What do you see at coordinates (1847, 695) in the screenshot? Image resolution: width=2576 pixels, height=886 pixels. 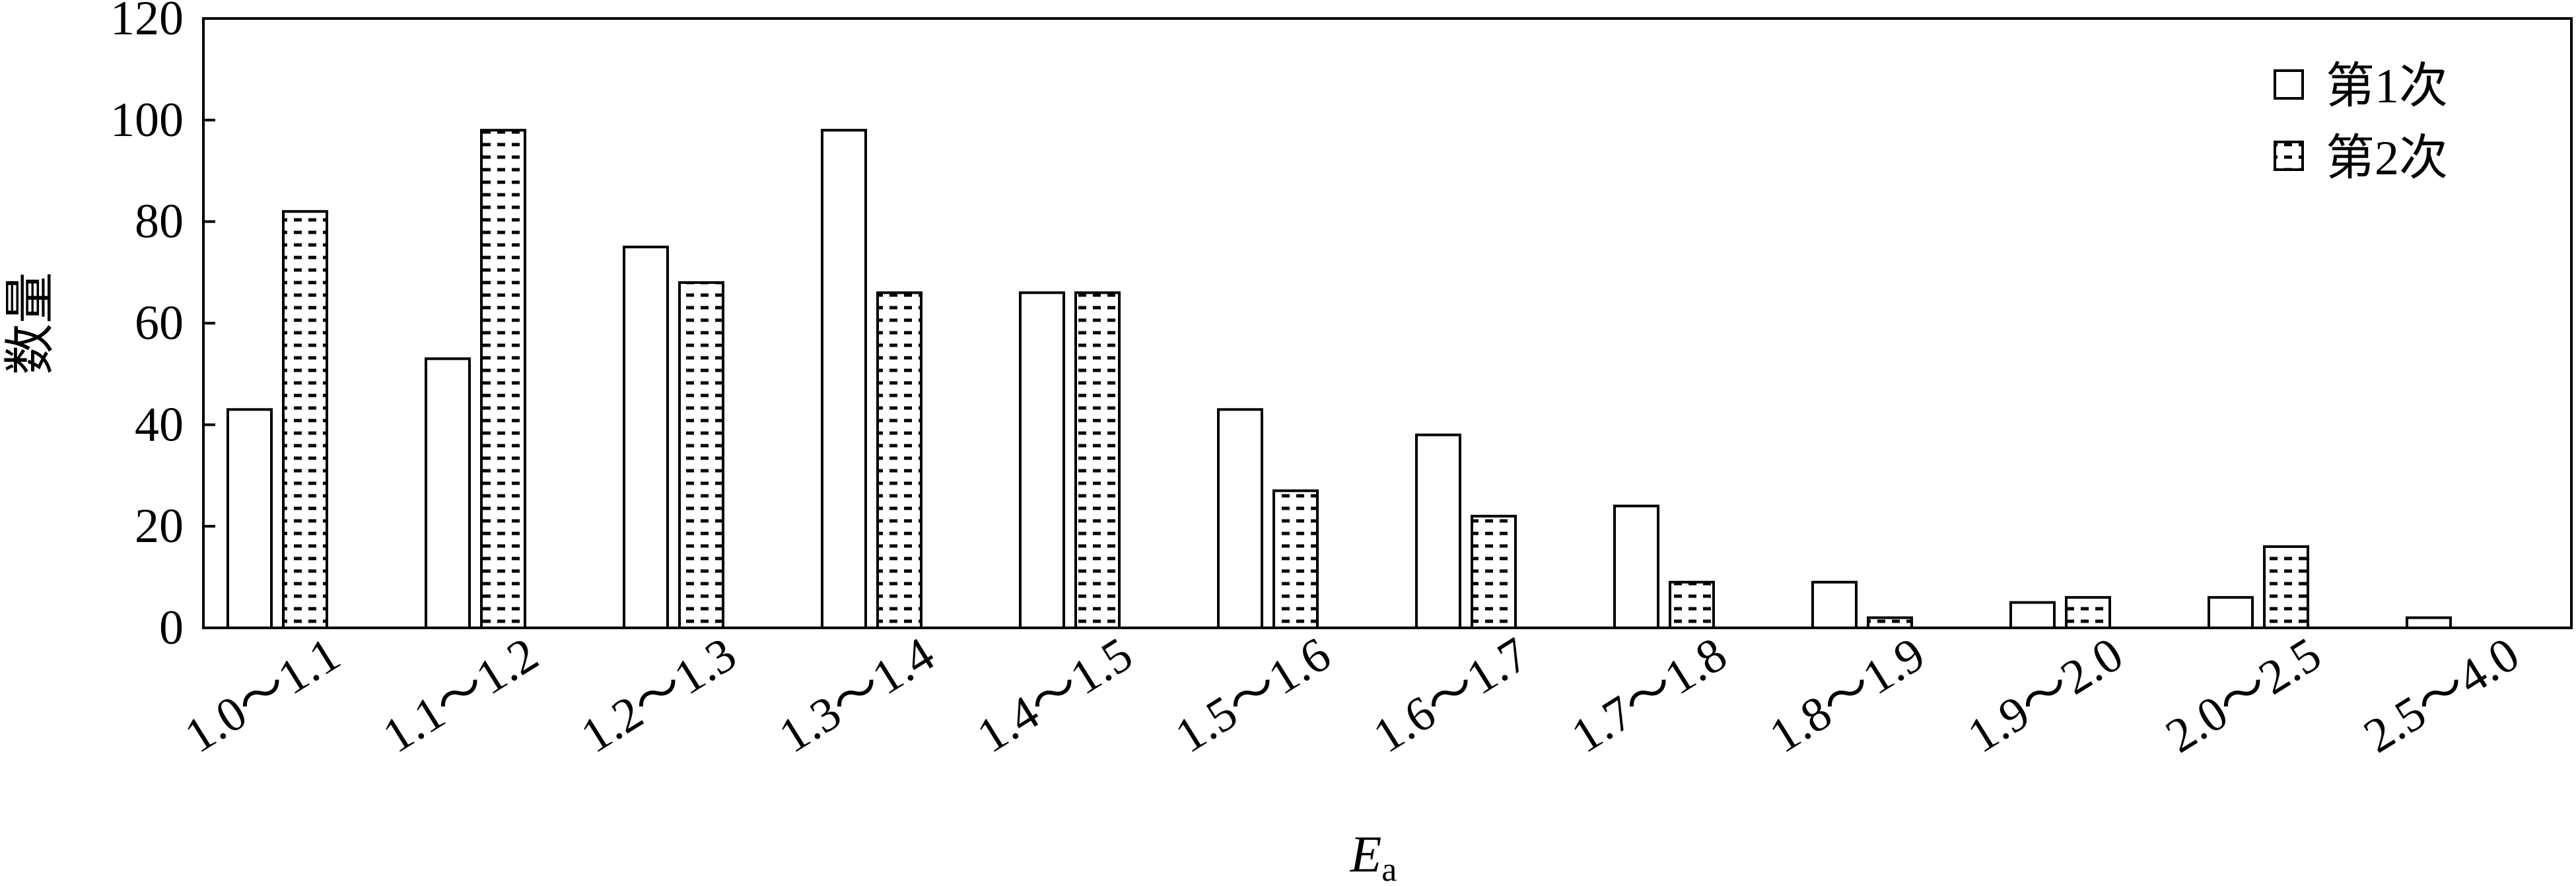 I see `x-tick-label: 1.8～1.9` at bounding box center [1847, 695].